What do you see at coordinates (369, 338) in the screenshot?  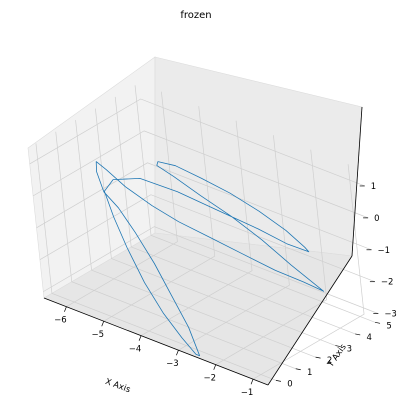 I see `y-tick-label: 4` at bounding box center [369, 338].